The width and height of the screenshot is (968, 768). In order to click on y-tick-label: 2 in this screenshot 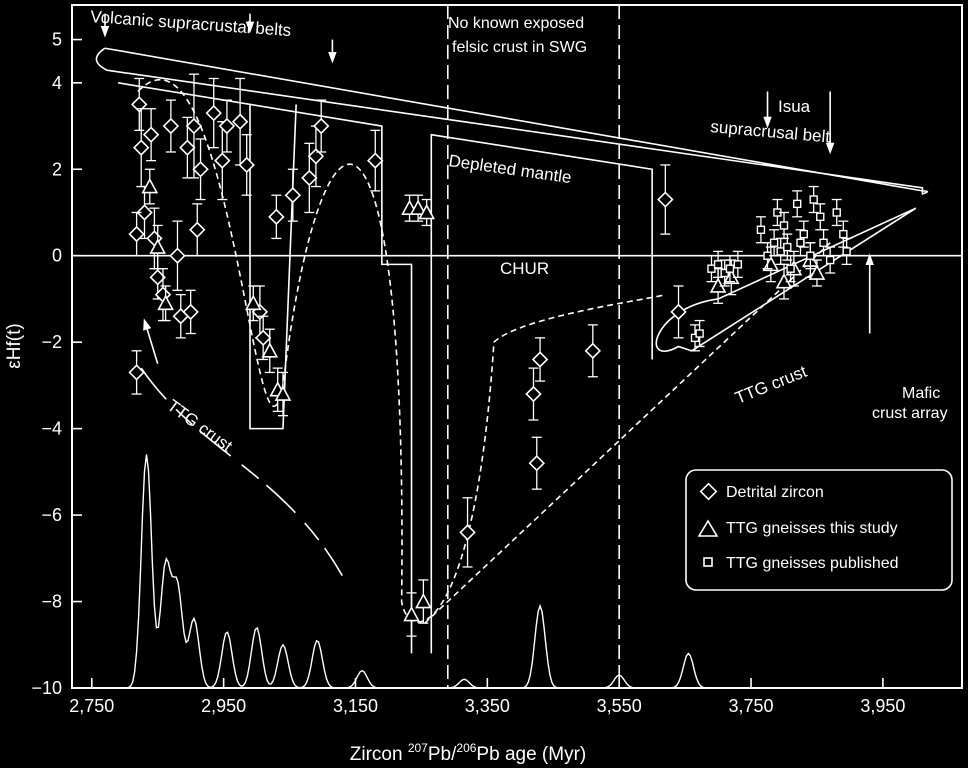, I will do `click(57, 169)`.